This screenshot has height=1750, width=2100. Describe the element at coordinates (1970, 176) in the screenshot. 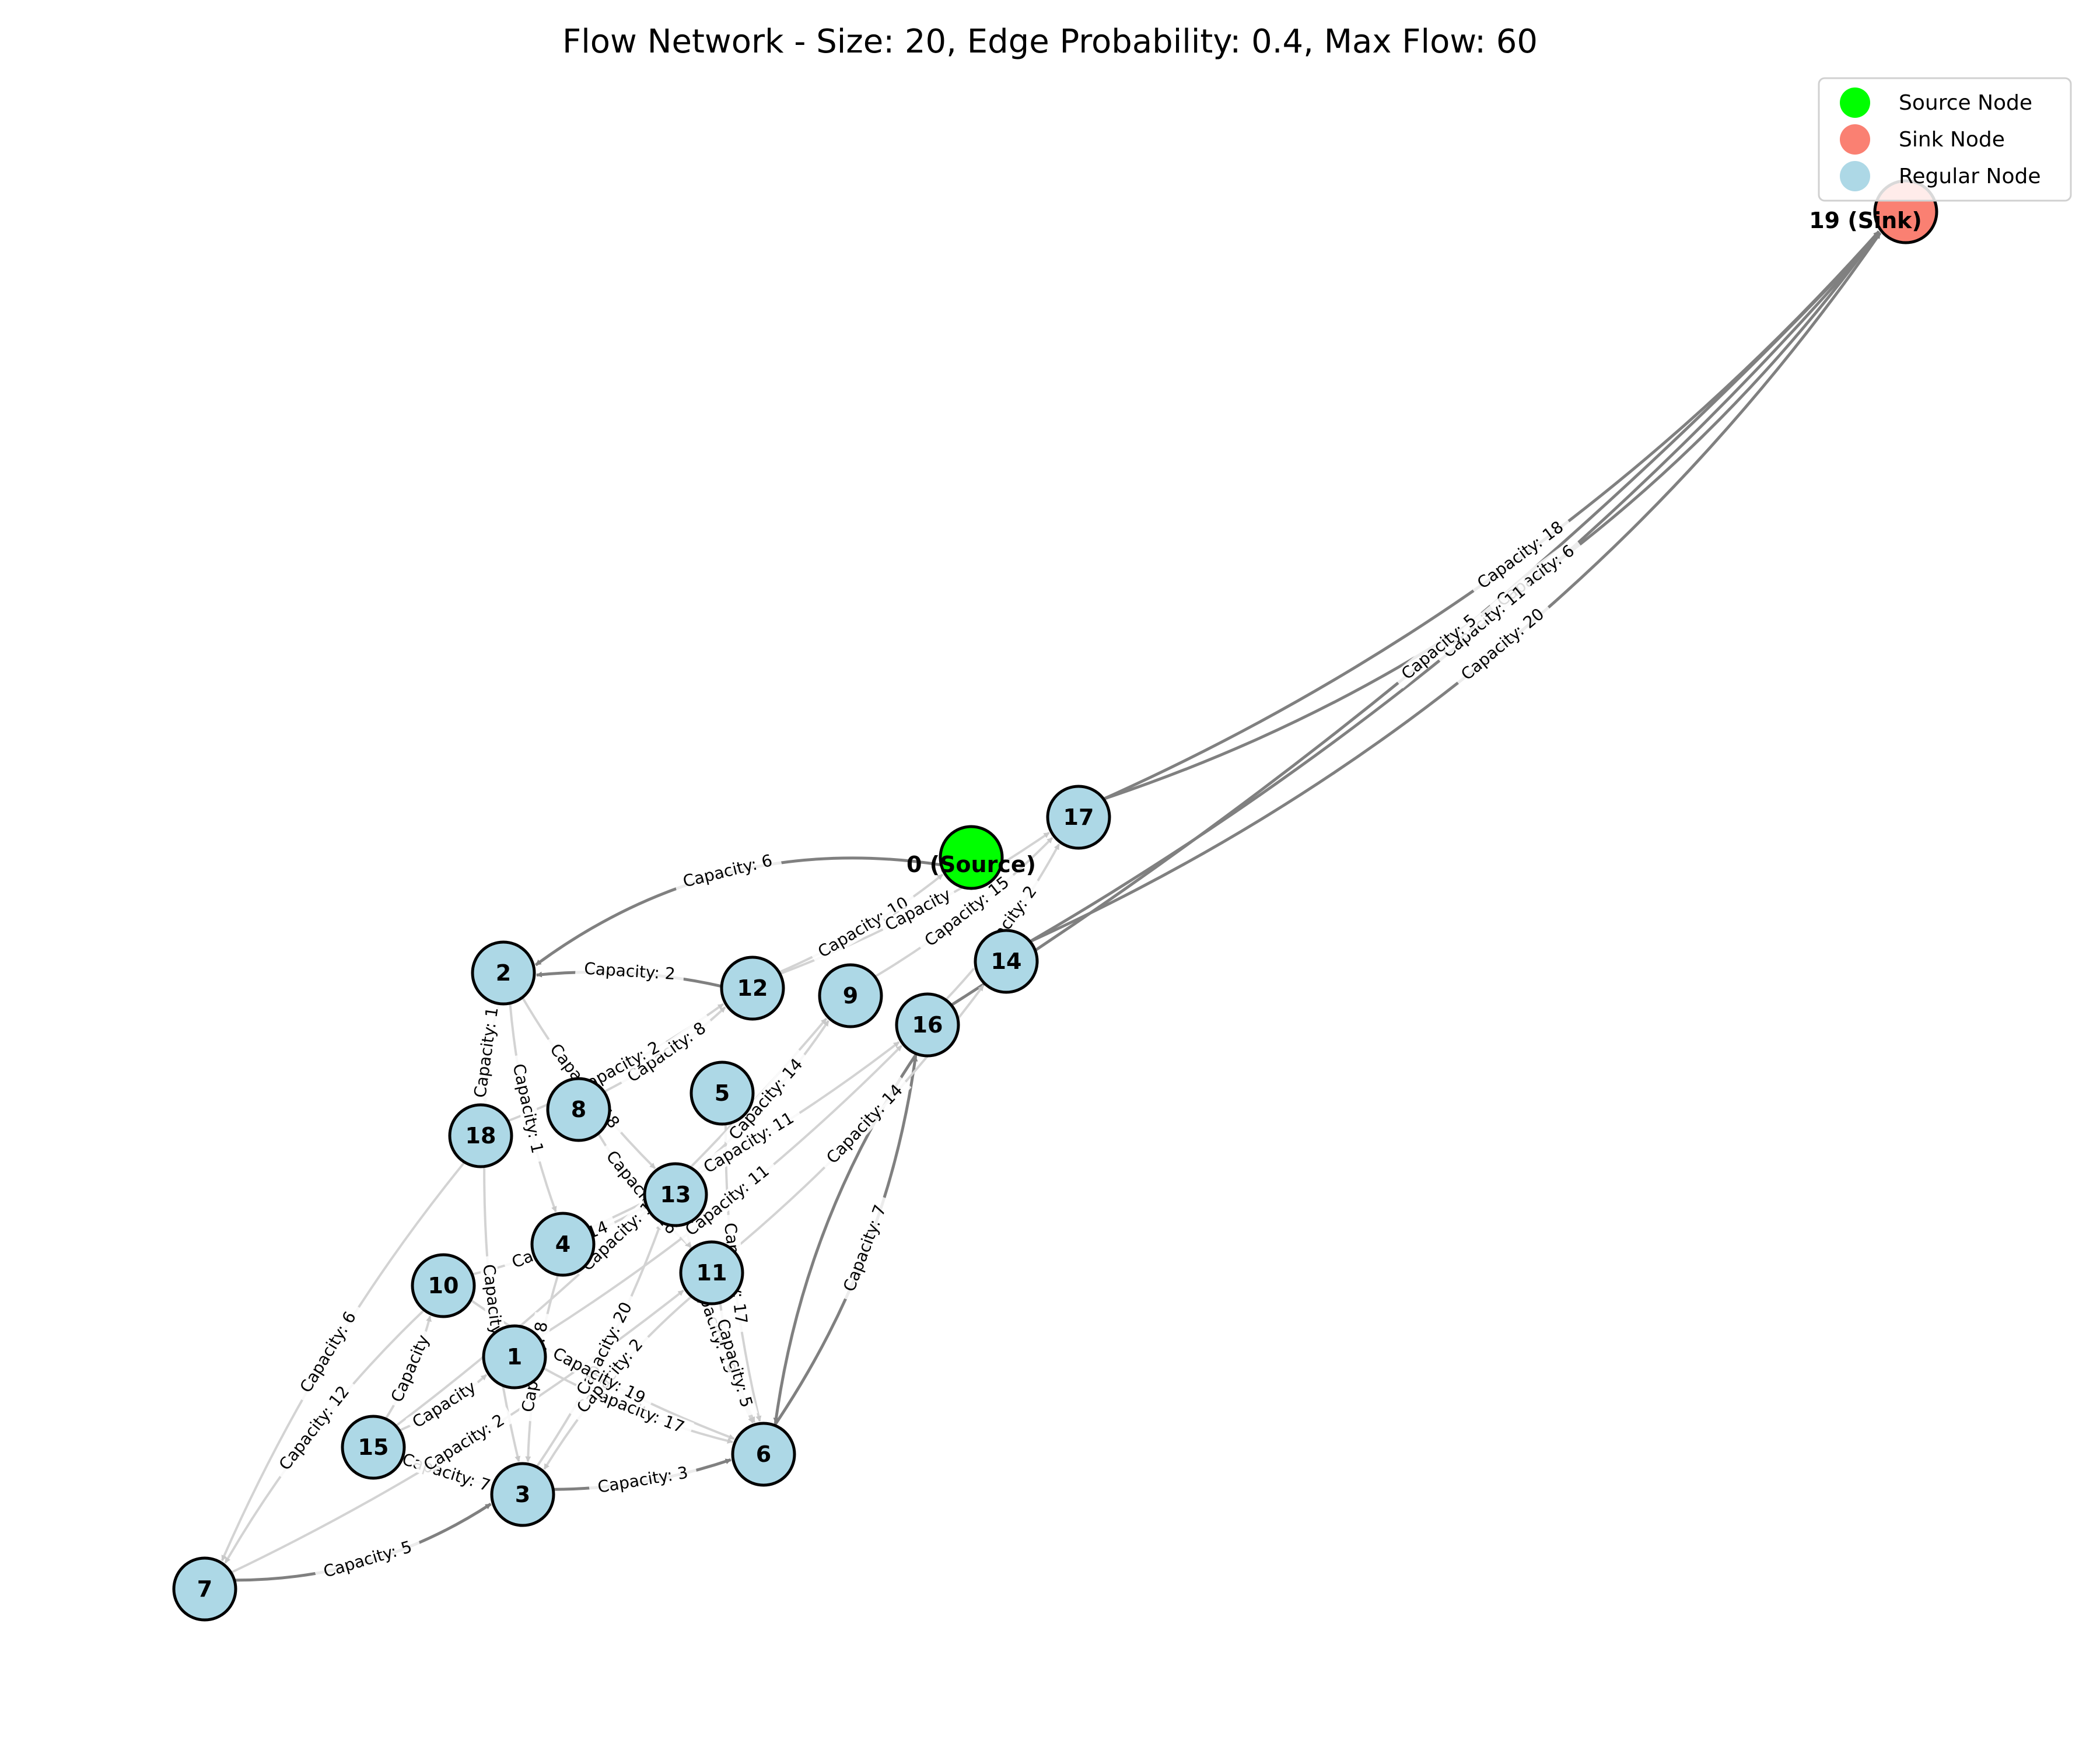

I see `legend-regular-label: Regular Node` at that location.